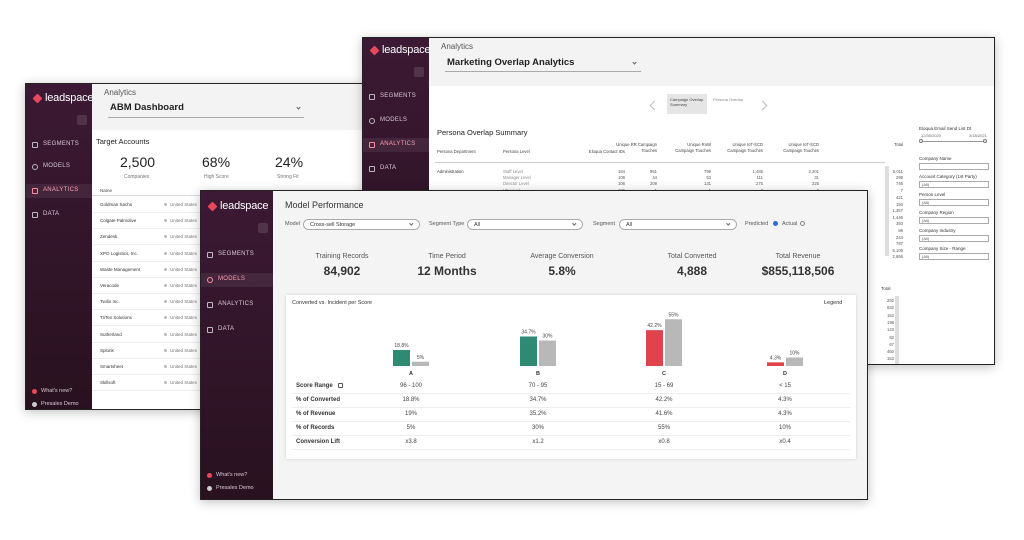 The image size is (1024, 540). I want to click on tab-active: Campaign Overlap Summary, so click(687, 104).